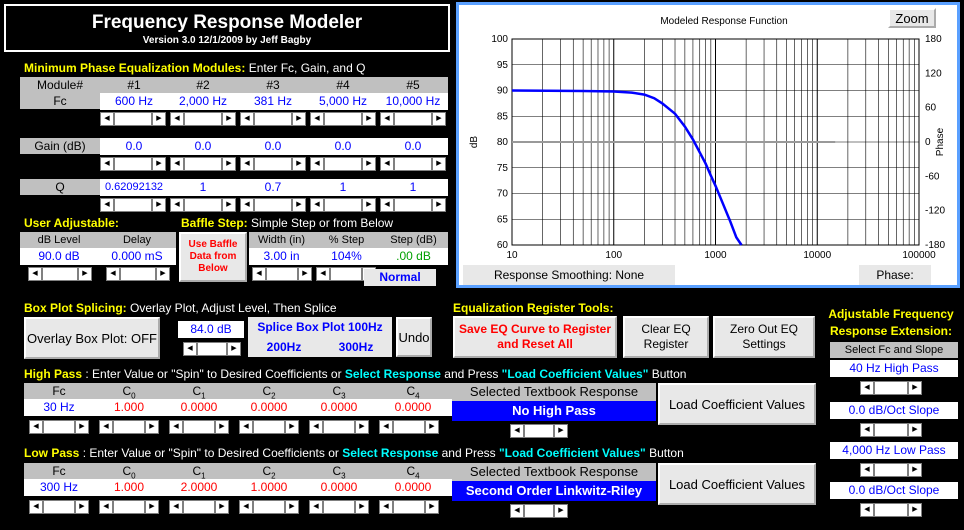 Image resolution: width=964 pixels, height=530 pixels. I want to click on q-1-input: 0.62092132, so click(134, 187).